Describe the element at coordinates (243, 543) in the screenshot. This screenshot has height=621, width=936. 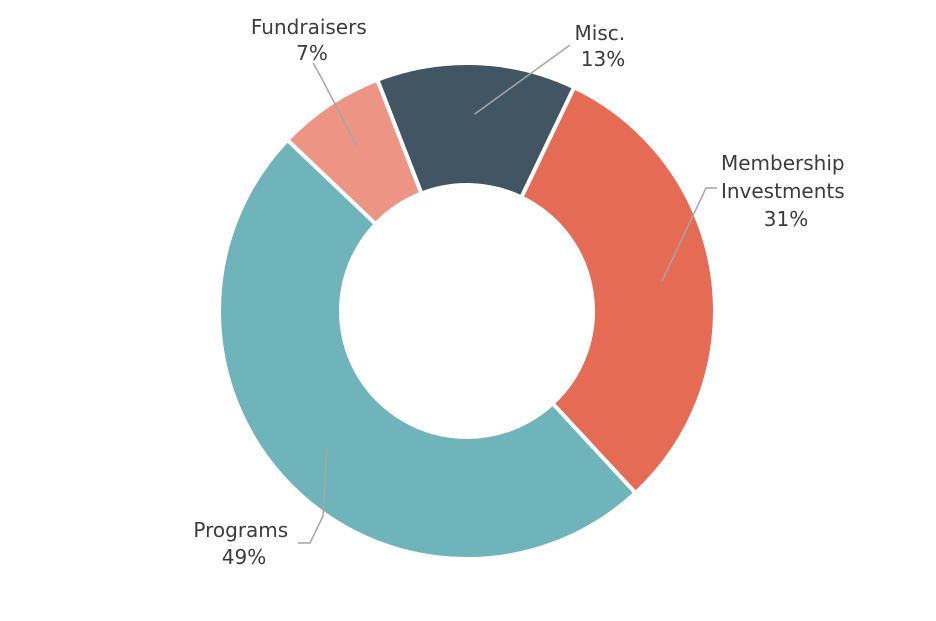
I see `slice-label-programs: Programs 49%` at that location.